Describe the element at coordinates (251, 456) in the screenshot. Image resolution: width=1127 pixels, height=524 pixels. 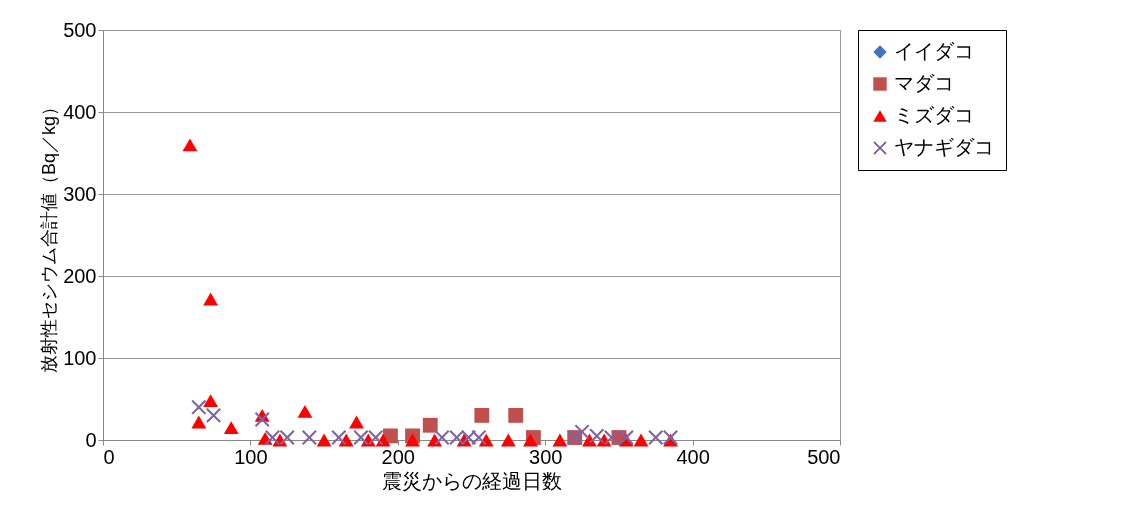
I see `x-tick-label: 100` at that location.